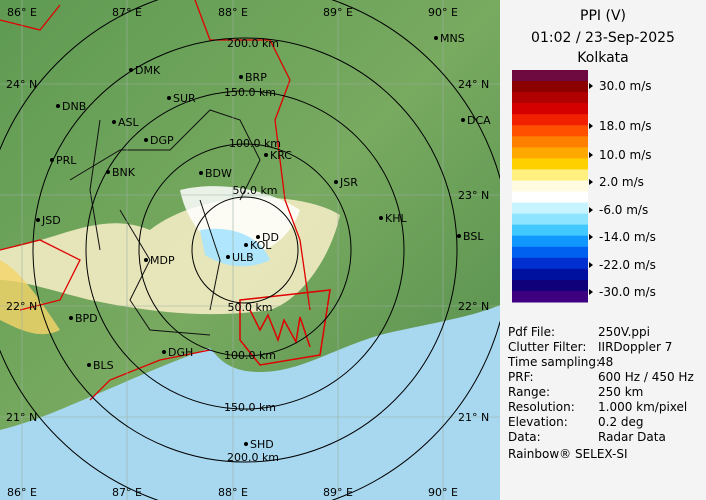 The height and width of the screenshot is (500, 706). Describe the element at coordinates (603, 38) in the screenshot. I see `title-line: 01:02 / 23-Sep-2025` at that location.